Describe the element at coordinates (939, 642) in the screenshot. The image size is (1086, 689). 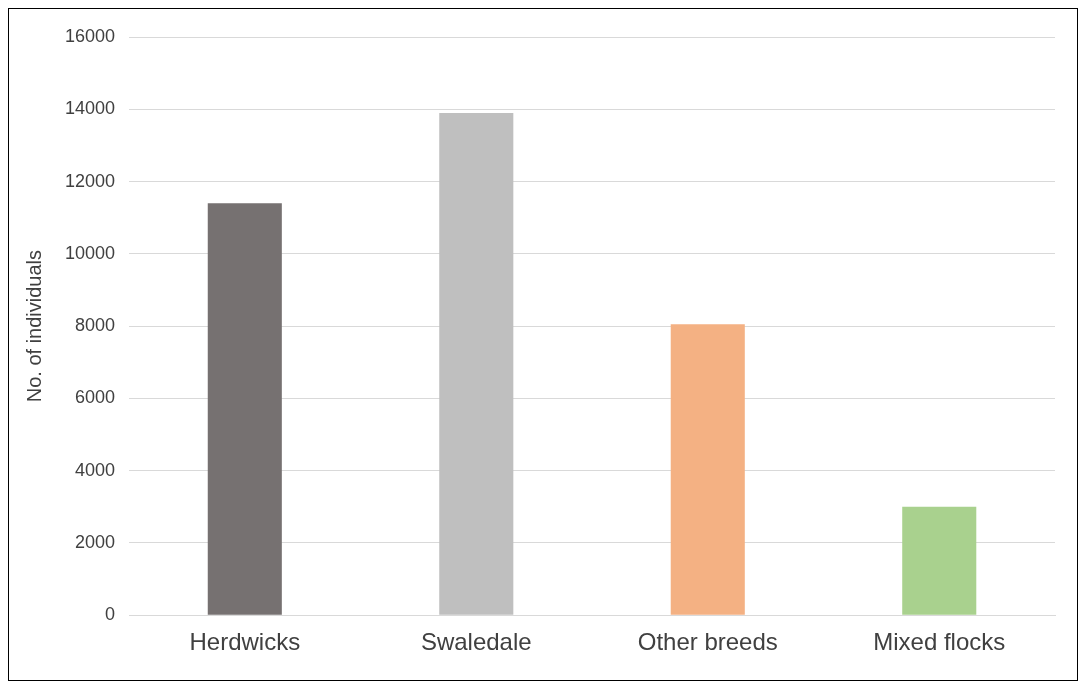
I see `x-tick-label: Mixed flocks` at that location.